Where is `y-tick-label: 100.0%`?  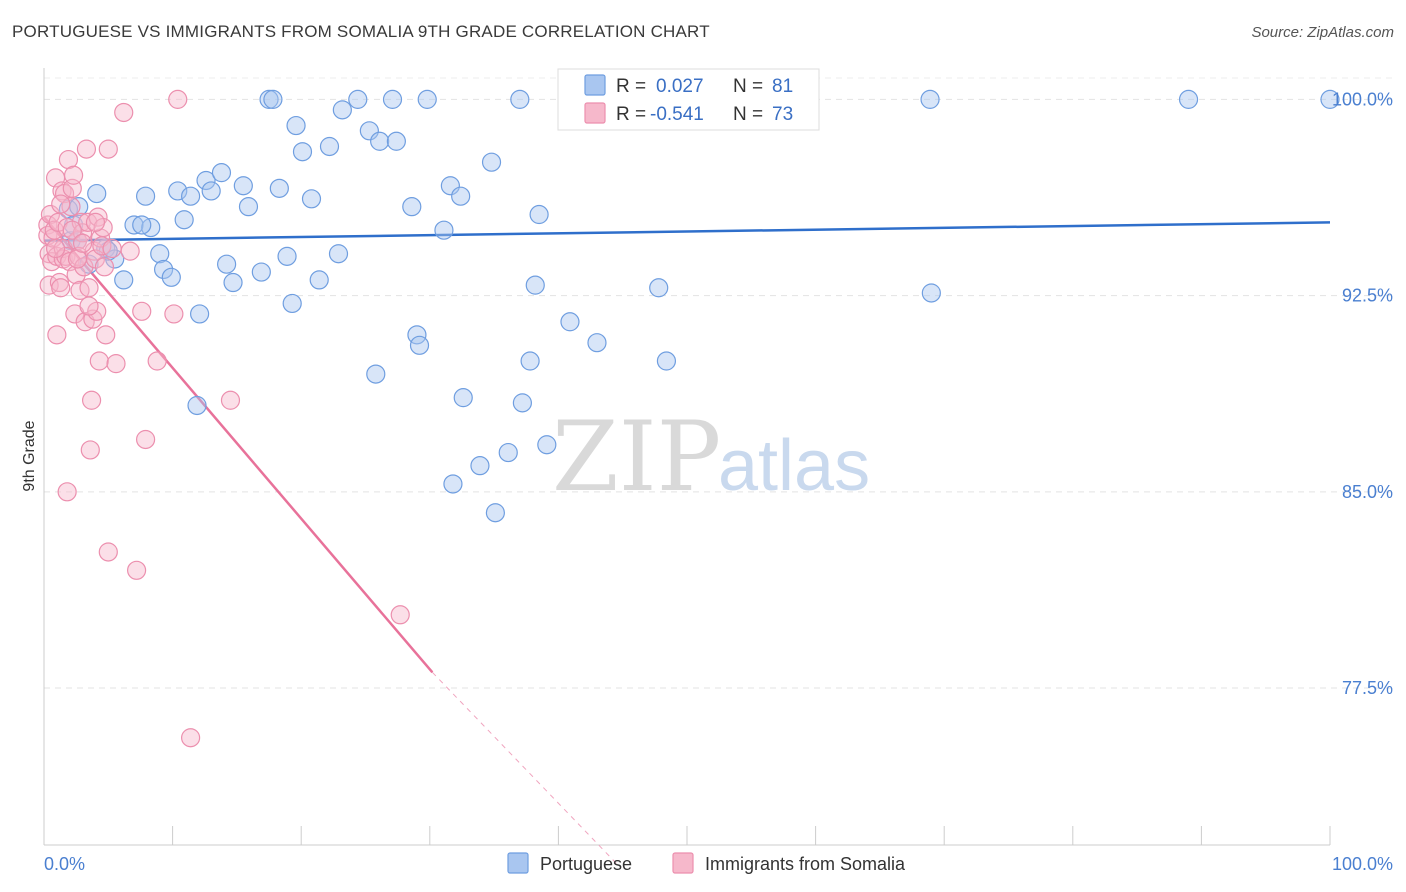
y-tick-label: 100.0% is located at coordinates (1362, 99).